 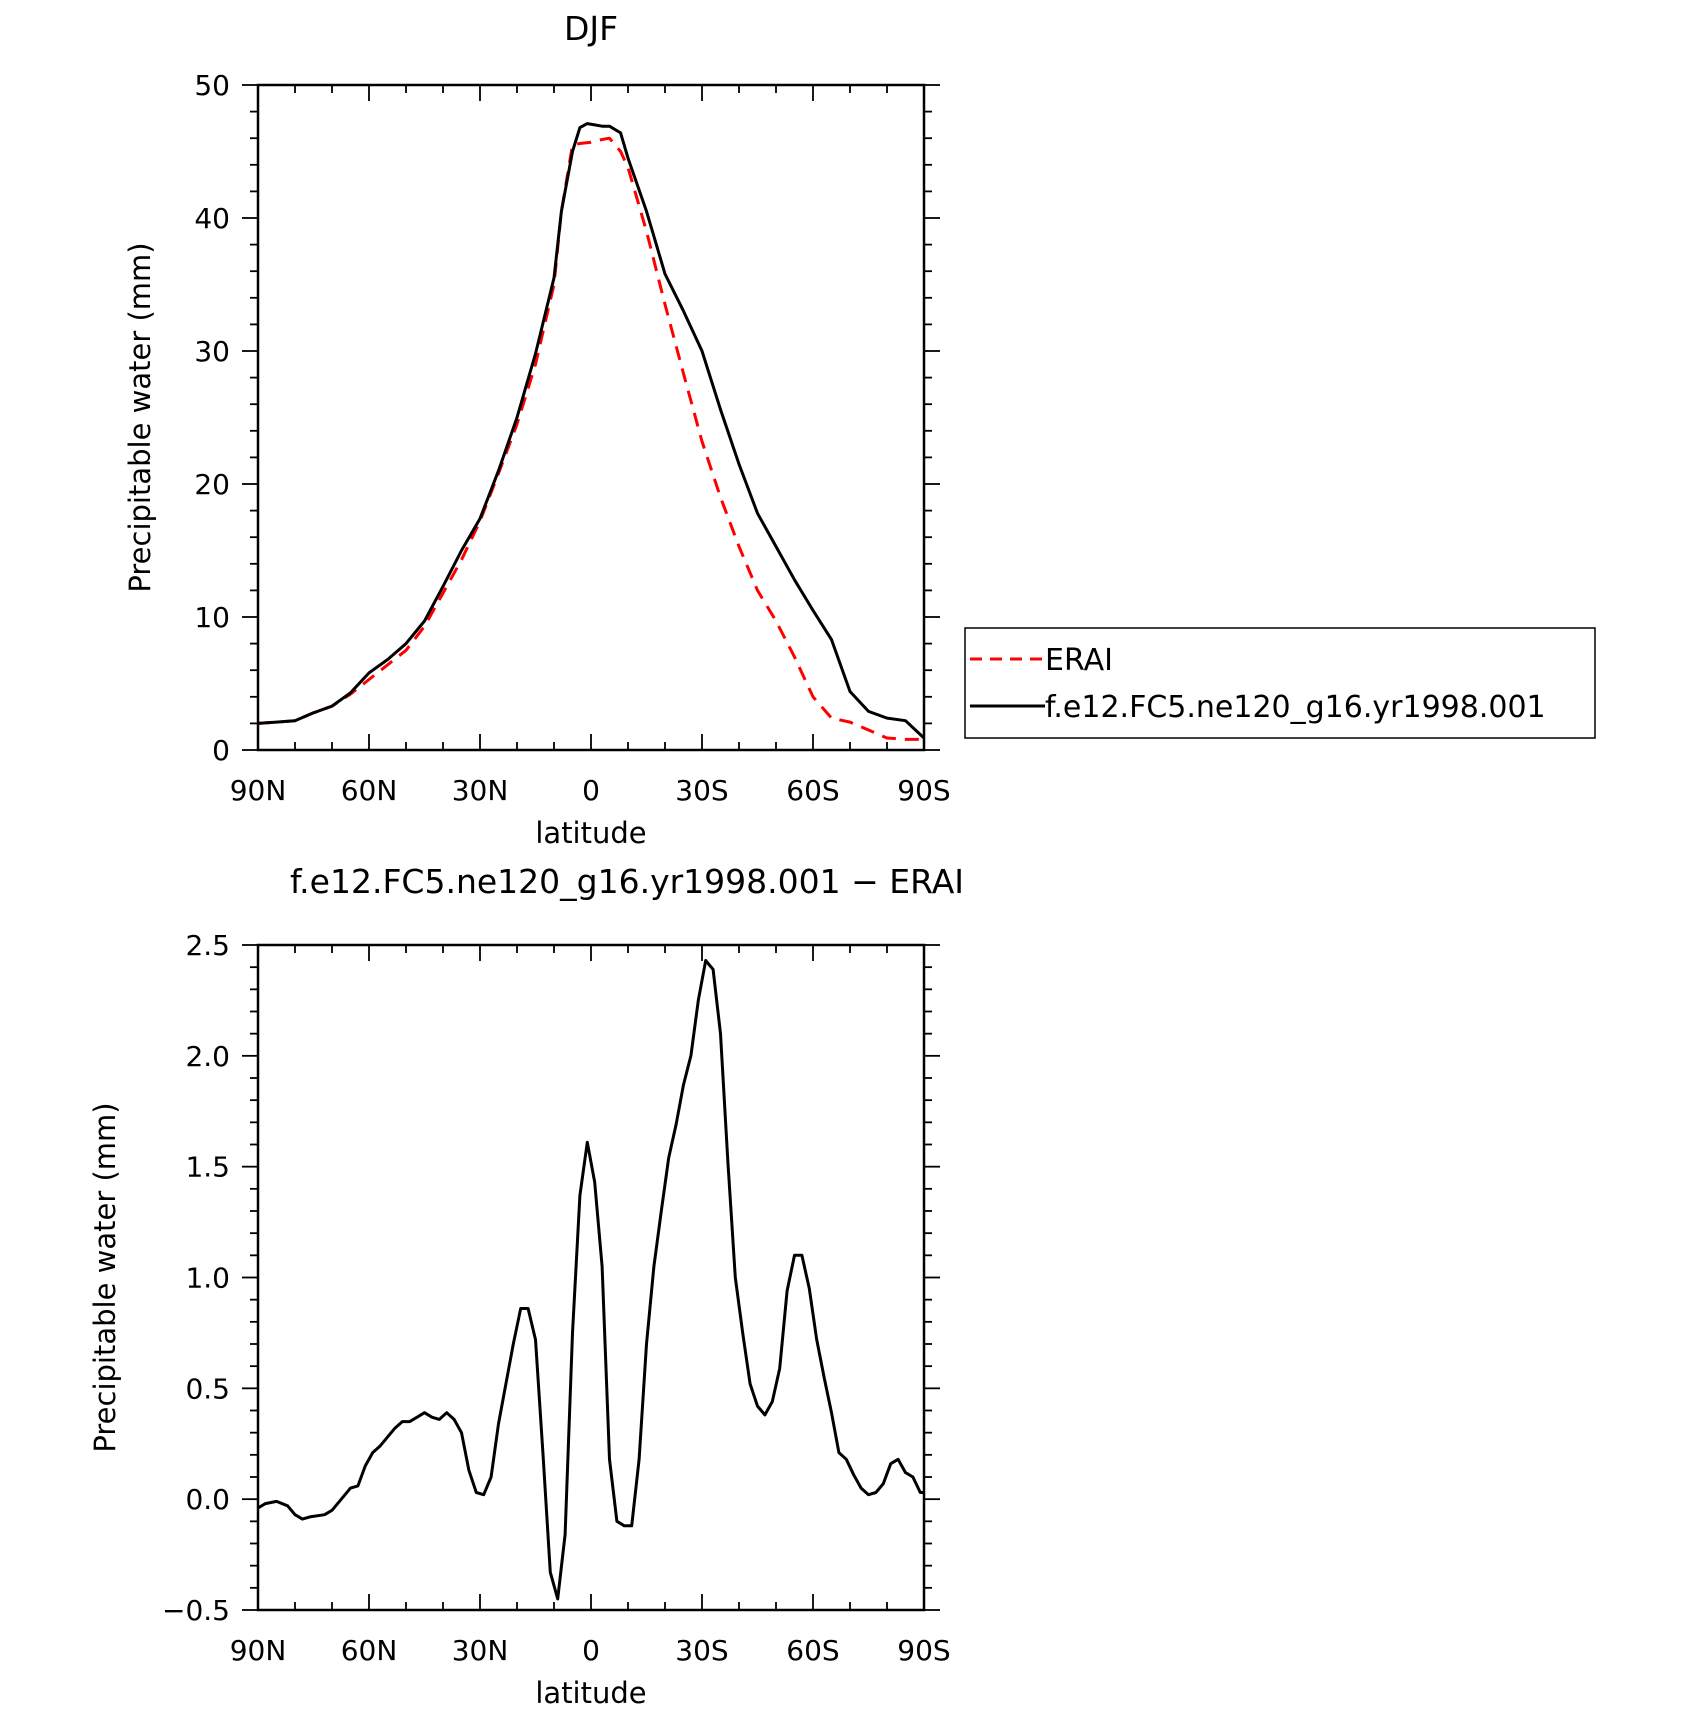 What do you see at coordinates (207, 945) in the screenshot?
I see `y-tick-label: 2.5` at bounding box center [207, 945].